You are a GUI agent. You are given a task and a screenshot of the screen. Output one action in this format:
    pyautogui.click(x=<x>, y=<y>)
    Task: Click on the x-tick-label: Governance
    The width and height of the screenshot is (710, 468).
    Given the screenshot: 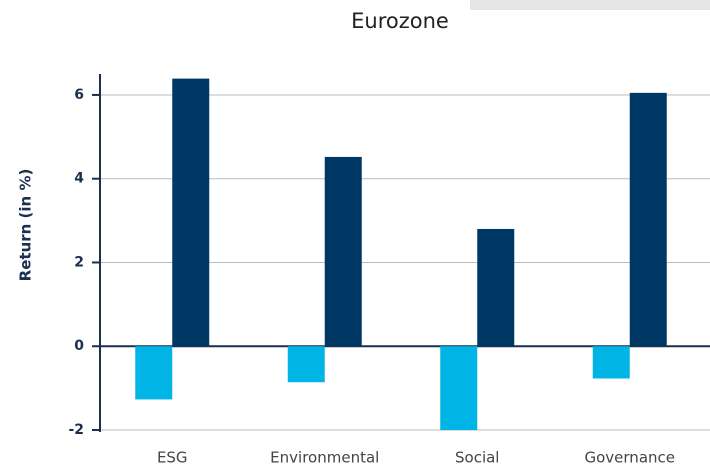 What is the action you would take?
    pyautogui.click(x=630, y=458)
    